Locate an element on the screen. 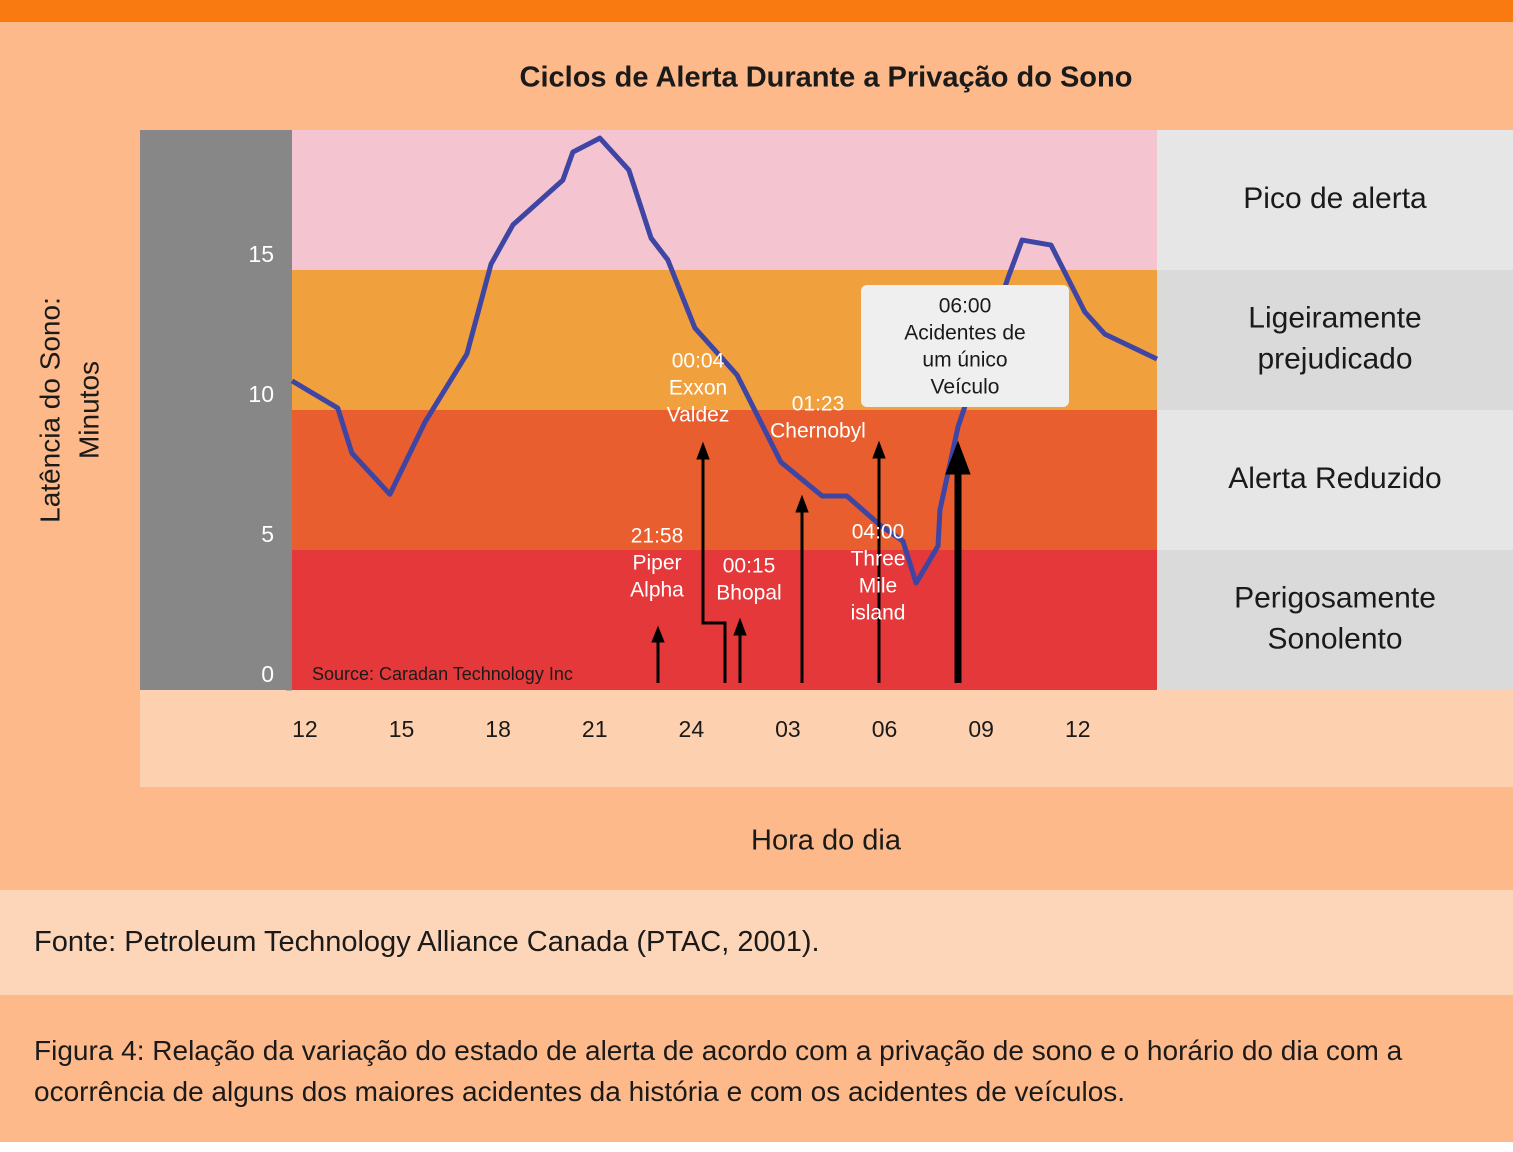 The height and width of the screenshot is (1152, 1513). y-axis-panel is located at coordinates (216, 410).